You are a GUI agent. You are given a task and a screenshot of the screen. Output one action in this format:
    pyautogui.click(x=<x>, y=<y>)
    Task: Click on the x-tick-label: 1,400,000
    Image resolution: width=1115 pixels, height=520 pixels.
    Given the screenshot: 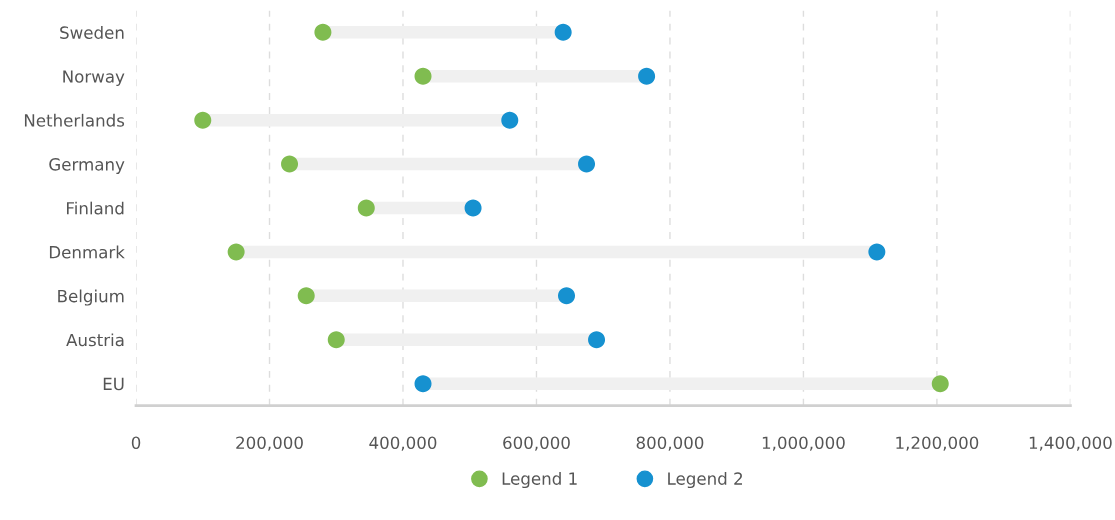 What is the action you would take?
    pyautogui.click(x=1070, y=443)
    